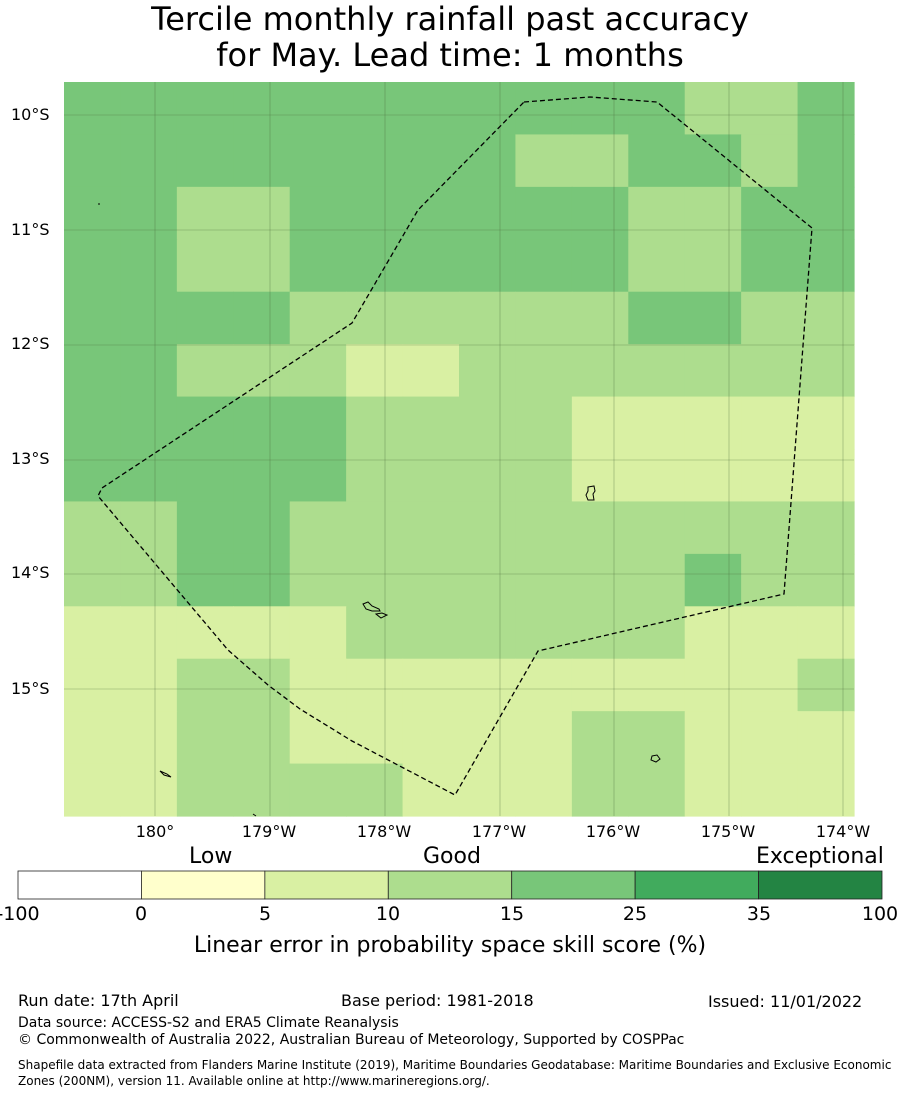 The image size is (900, 1095). I want to click on map-title-line-1: Tercile monthly rainfall past accuracy, so click(450, 19).